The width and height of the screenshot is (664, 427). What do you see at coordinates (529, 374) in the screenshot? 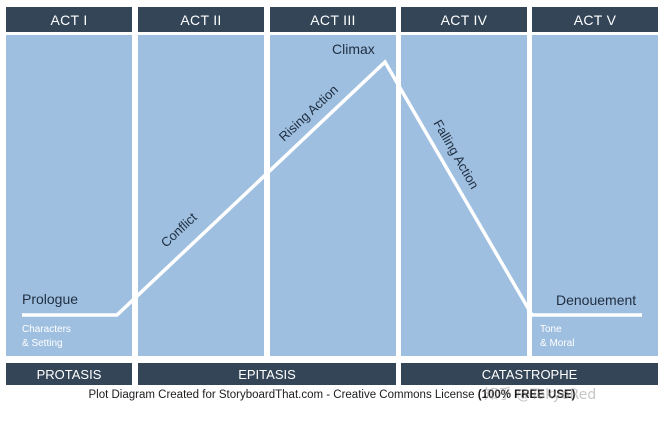
I see `phase-catastrophe: CATASTROPHE` at bounding box center [529, 374].